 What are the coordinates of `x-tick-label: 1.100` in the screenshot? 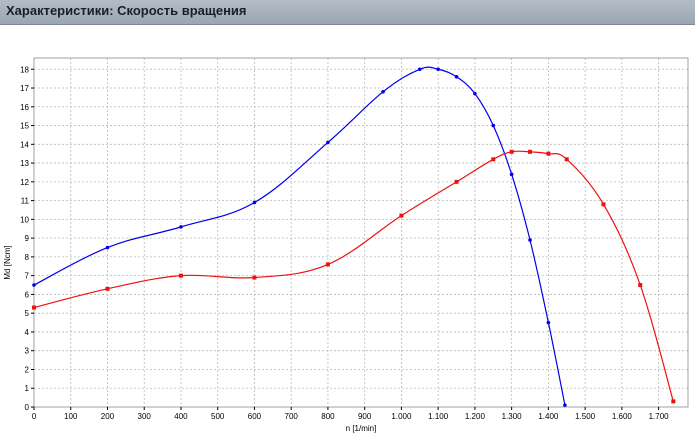 It's located at (438, 416).